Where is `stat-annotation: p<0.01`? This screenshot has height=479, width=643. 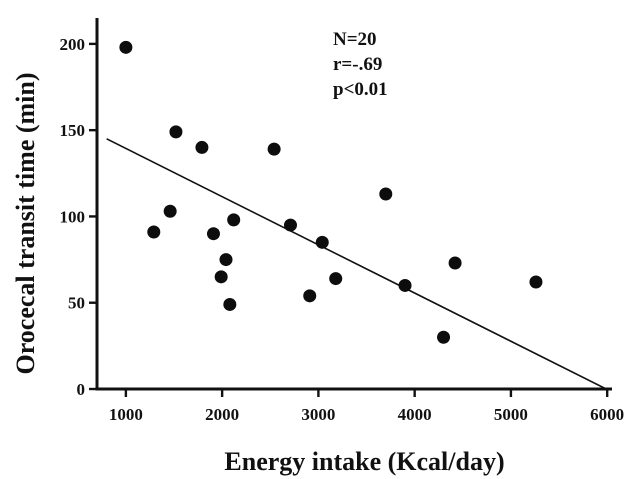 stat-annotation: p<0.01 is located at coordinates (360, 89).